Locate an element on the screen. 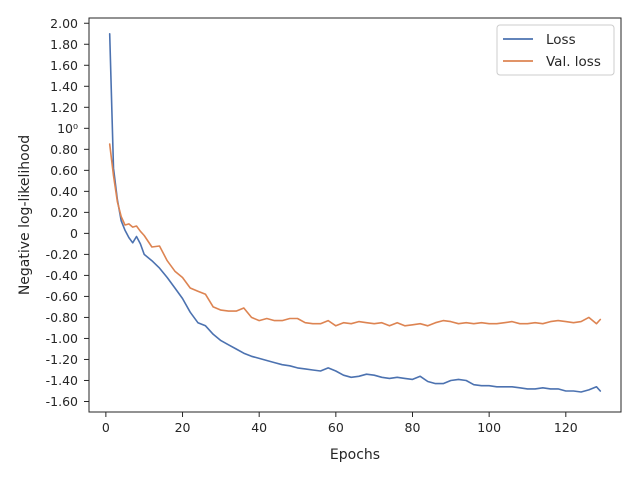 This screenshot has width=640, height=480. y-tick-label: -0.80 is located at coordinates (62, 317).